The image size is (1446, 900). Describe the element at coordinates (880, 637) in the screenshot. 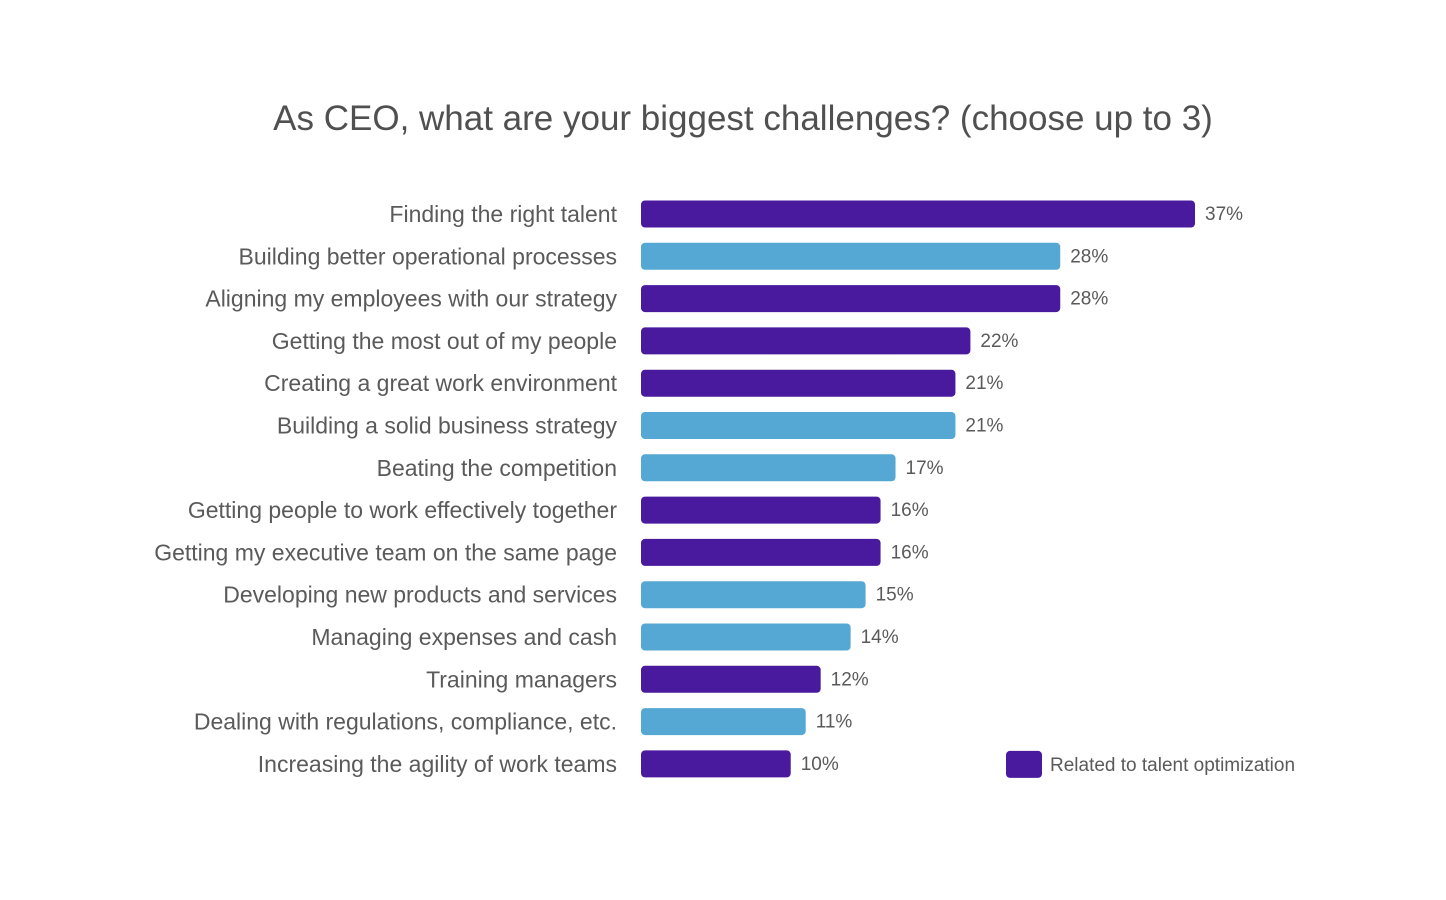

I see `value-label: 14%` at that location.